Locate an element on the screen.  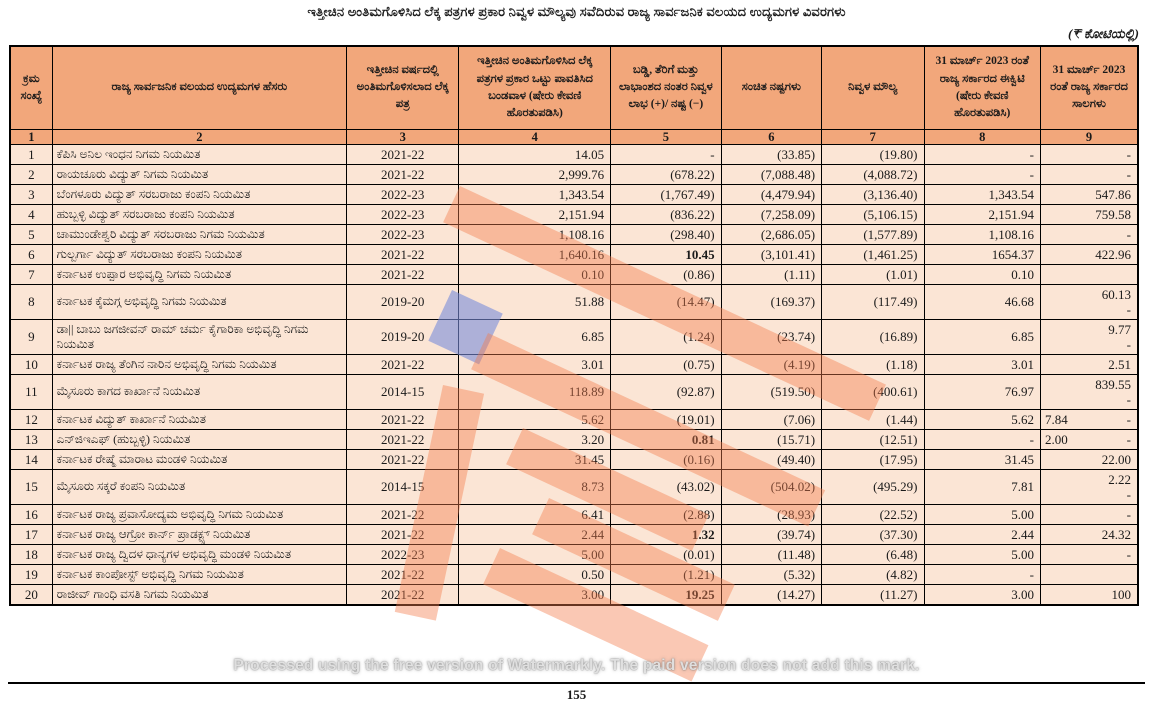
cell-paid-capital: 3.00 is located at coordinates (535, 594).